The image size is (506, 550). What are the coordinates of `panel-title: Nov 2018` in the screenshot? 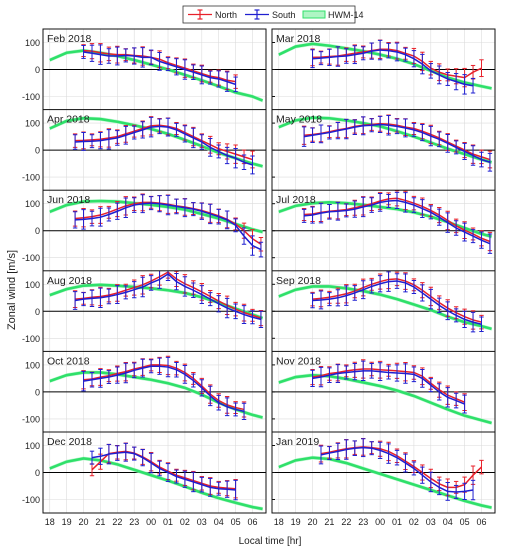 It's located at (298, 361).